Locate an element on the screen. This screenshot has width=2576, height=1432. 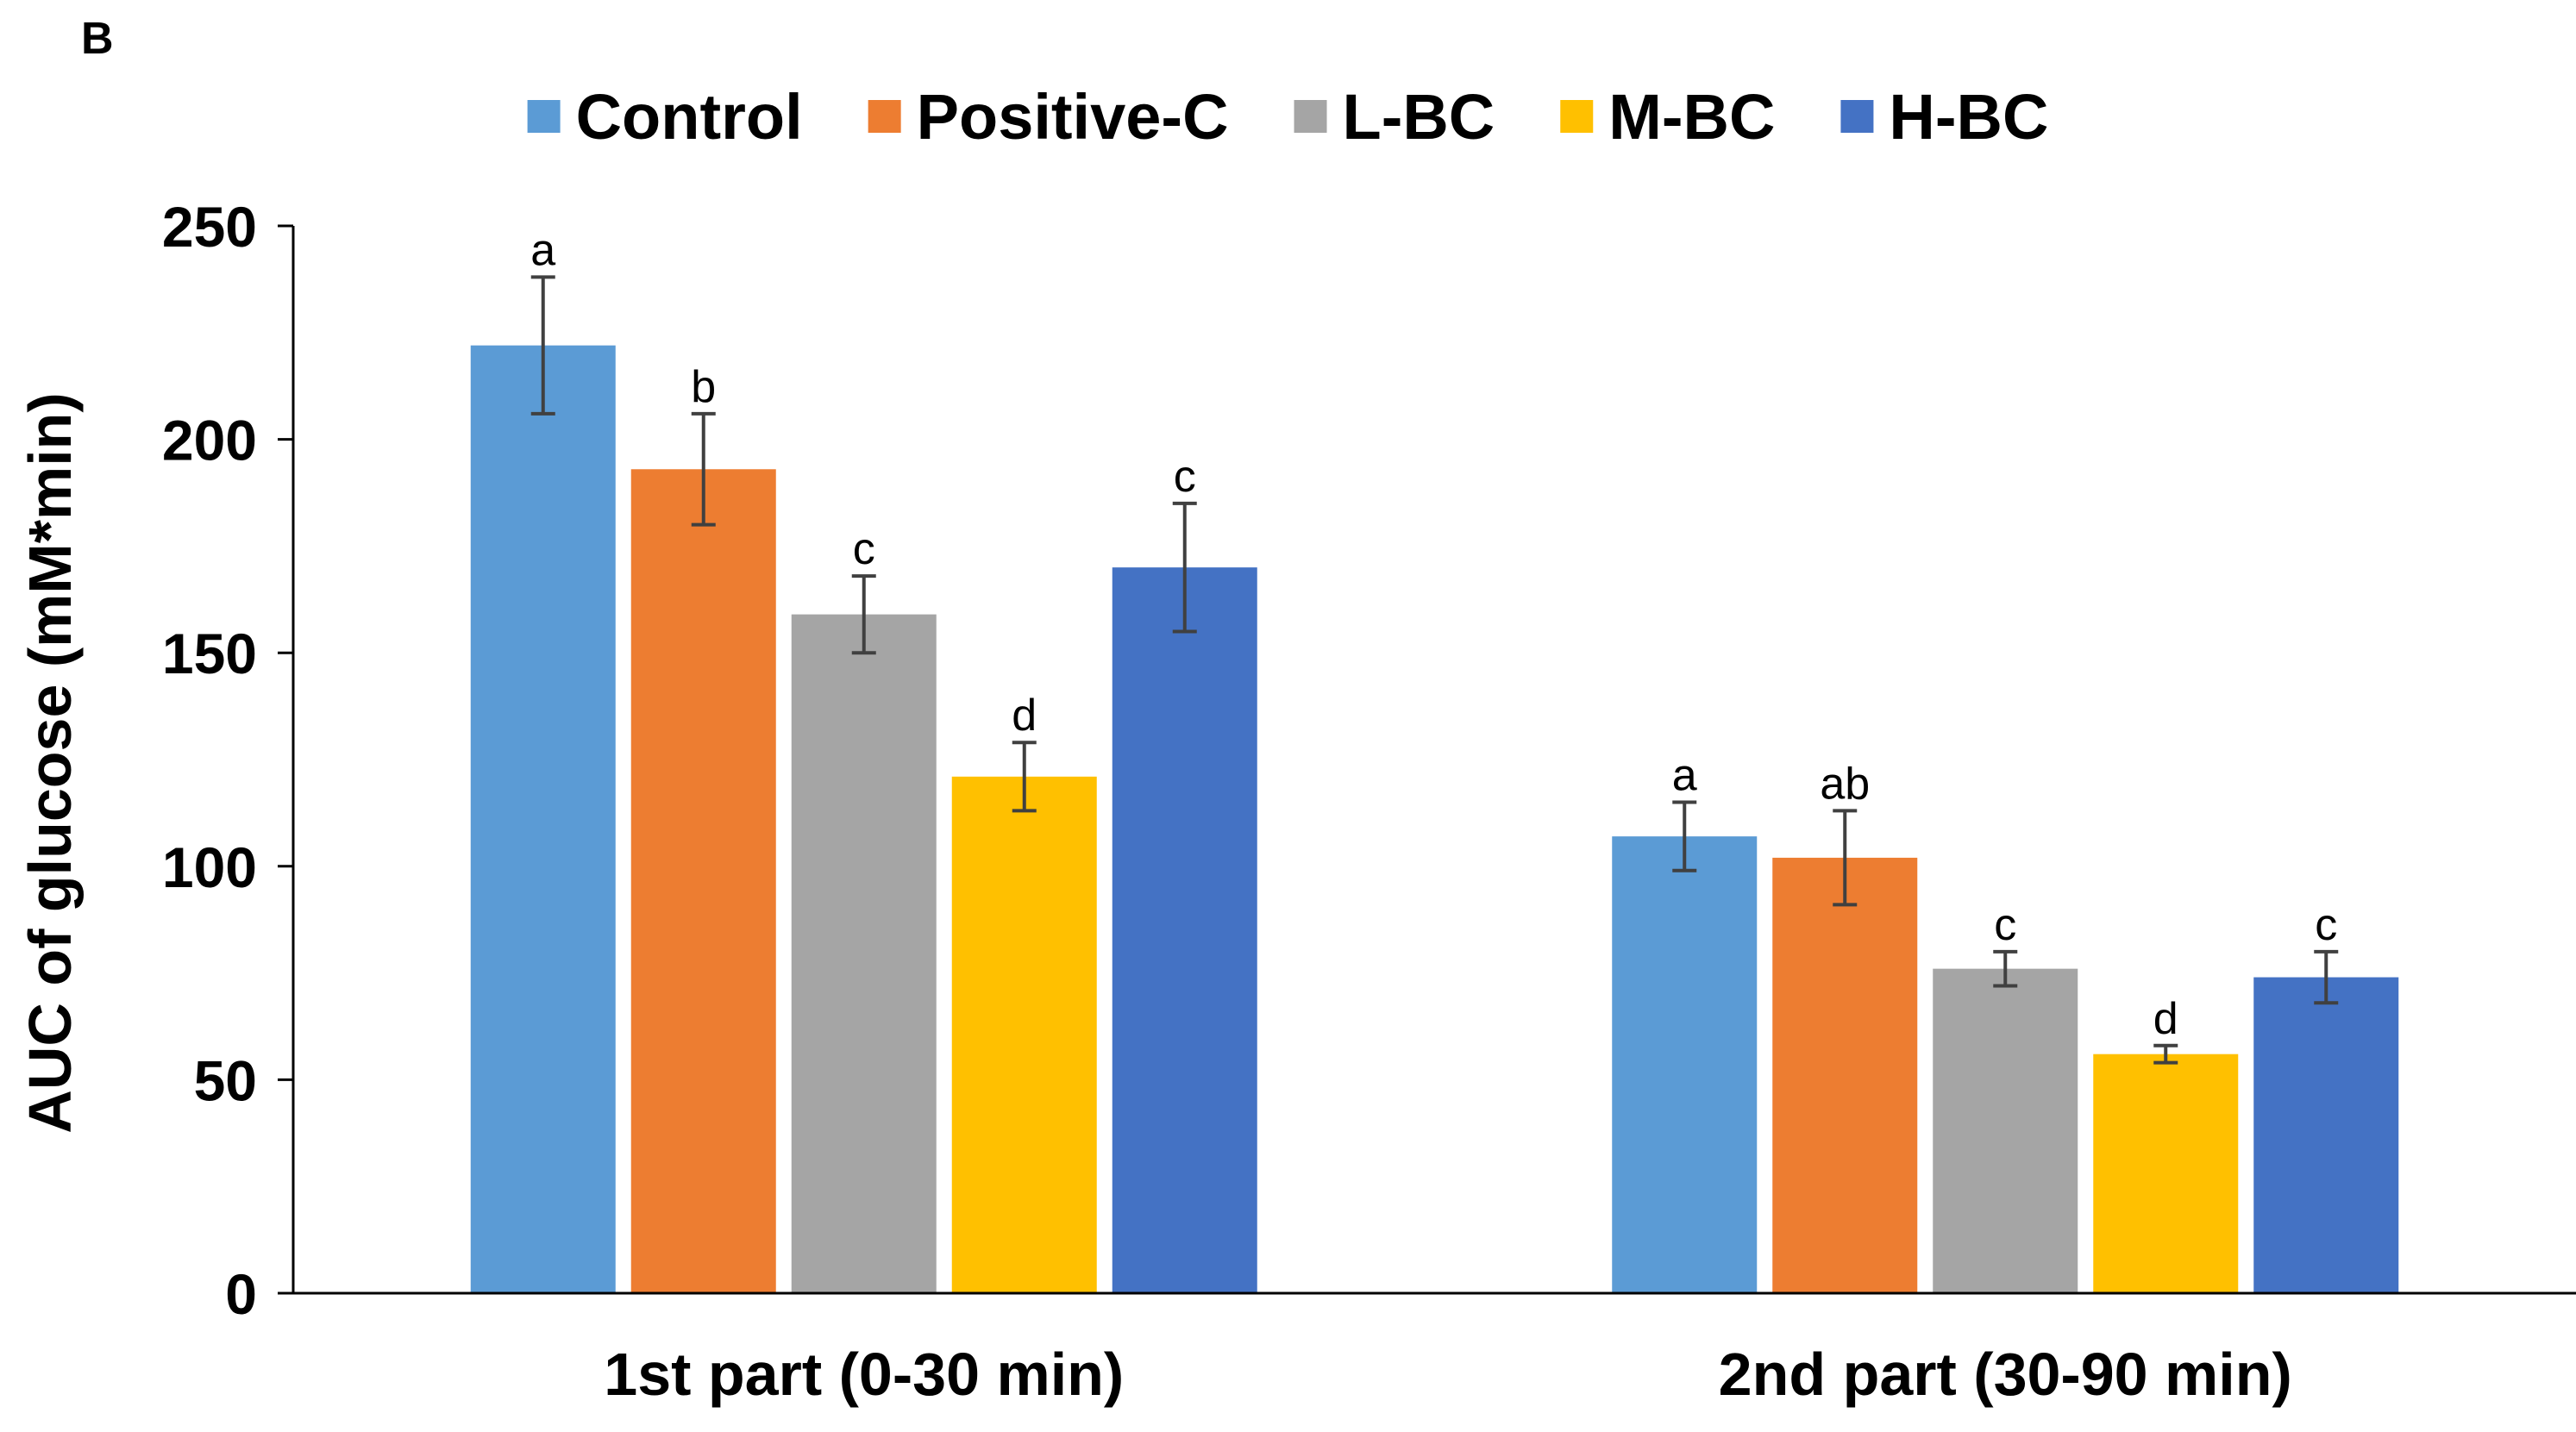
legend-item-l-bc: L-BC is located at coordinates (1394, 117).